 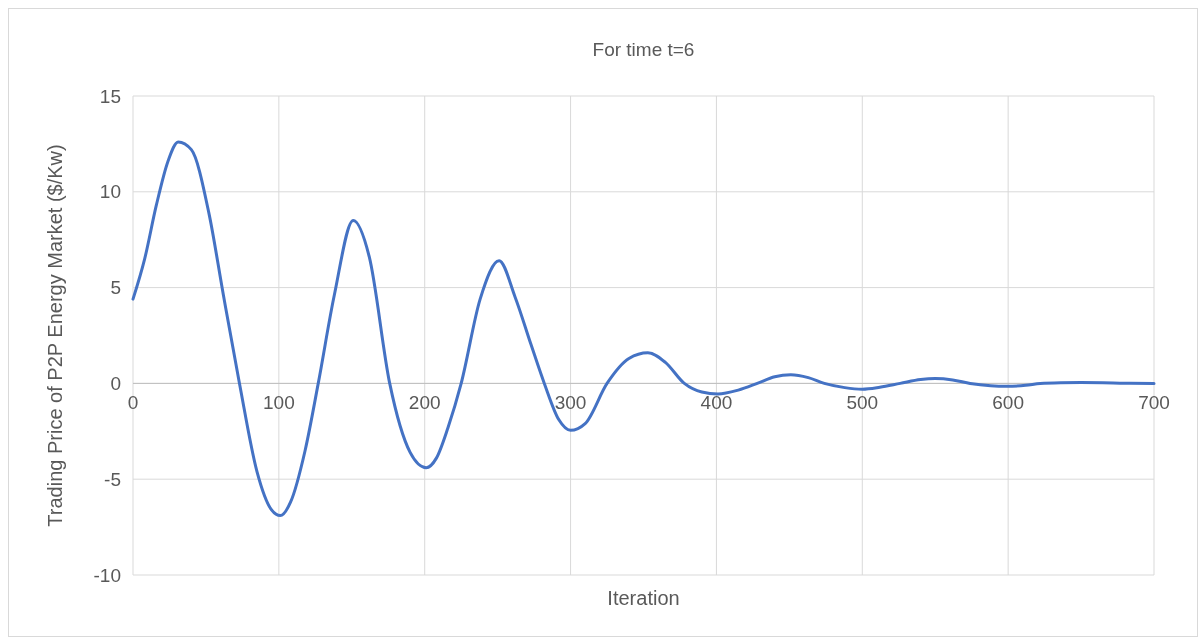 I want to click on x-tick-label: 700, so click(x=1154, y=403).